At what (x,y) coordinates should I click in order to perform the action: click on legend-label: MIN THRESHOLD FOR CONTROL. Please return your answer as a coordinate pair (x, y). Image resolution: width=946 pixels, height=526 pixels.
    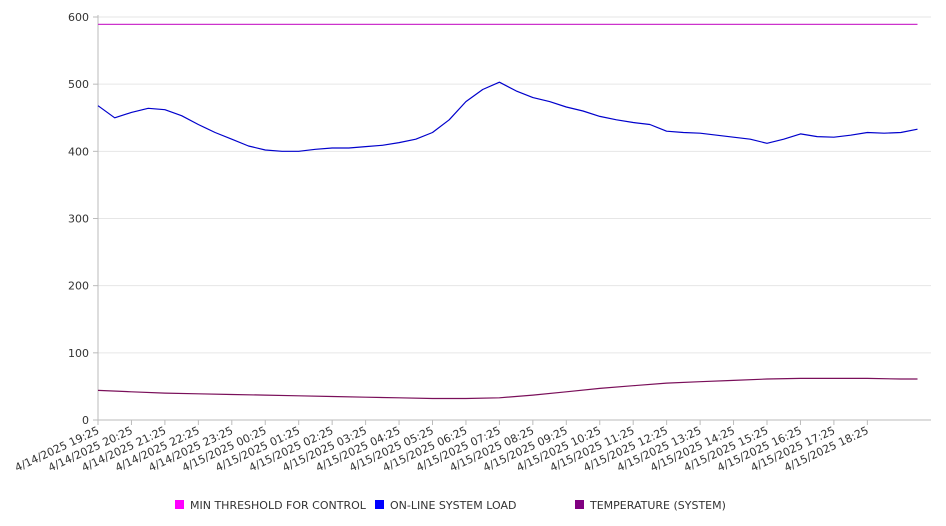
    Looking at the image, I should click on (278, 505).